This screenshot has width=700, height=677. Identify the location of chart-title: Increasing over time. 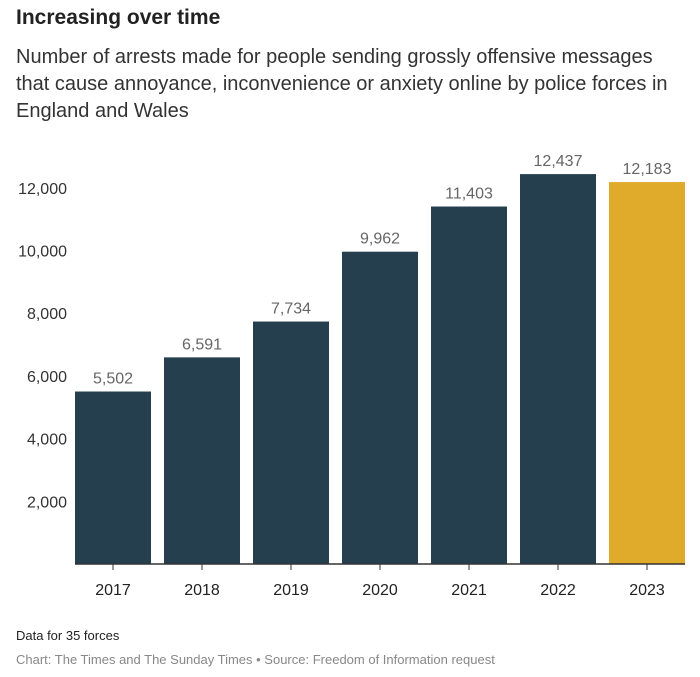
(118, 17).